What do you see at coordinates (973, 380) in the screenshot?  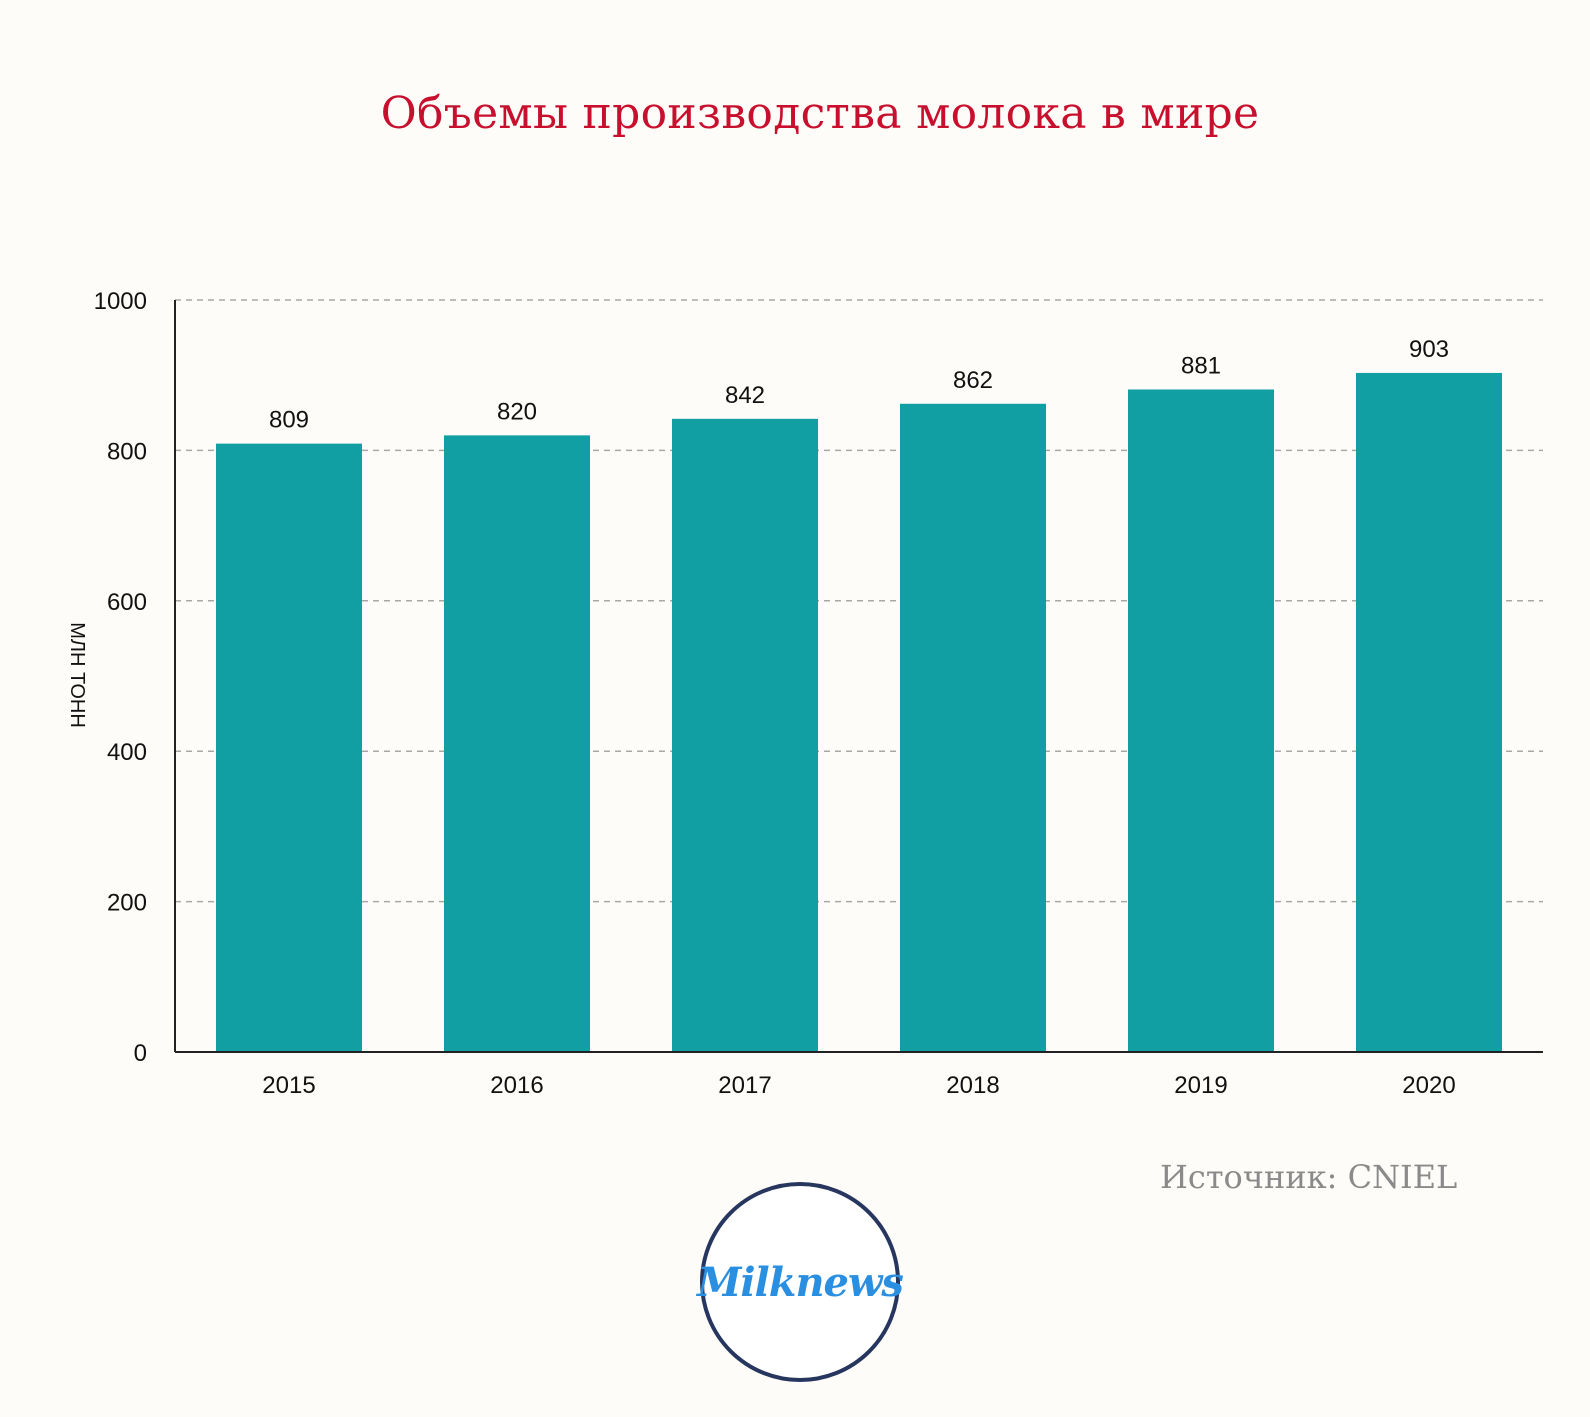 I see `data-label: 862` at bounding box center [973, 380].